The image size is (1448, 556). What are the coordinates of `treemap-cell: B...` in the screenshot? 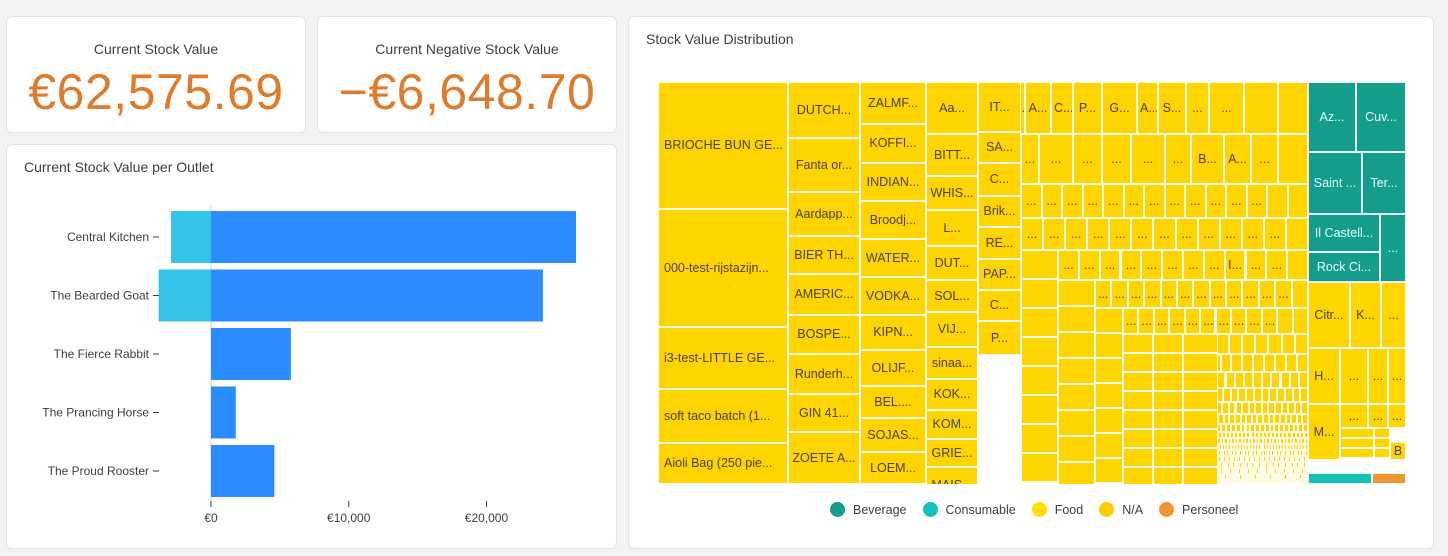 It's located at (1207, 159).